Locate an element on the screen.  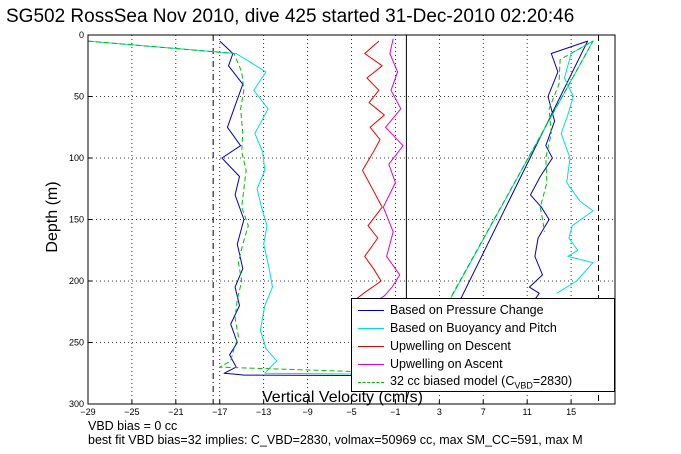
y-tick-label: 200 is located at coordinates (76, 281).